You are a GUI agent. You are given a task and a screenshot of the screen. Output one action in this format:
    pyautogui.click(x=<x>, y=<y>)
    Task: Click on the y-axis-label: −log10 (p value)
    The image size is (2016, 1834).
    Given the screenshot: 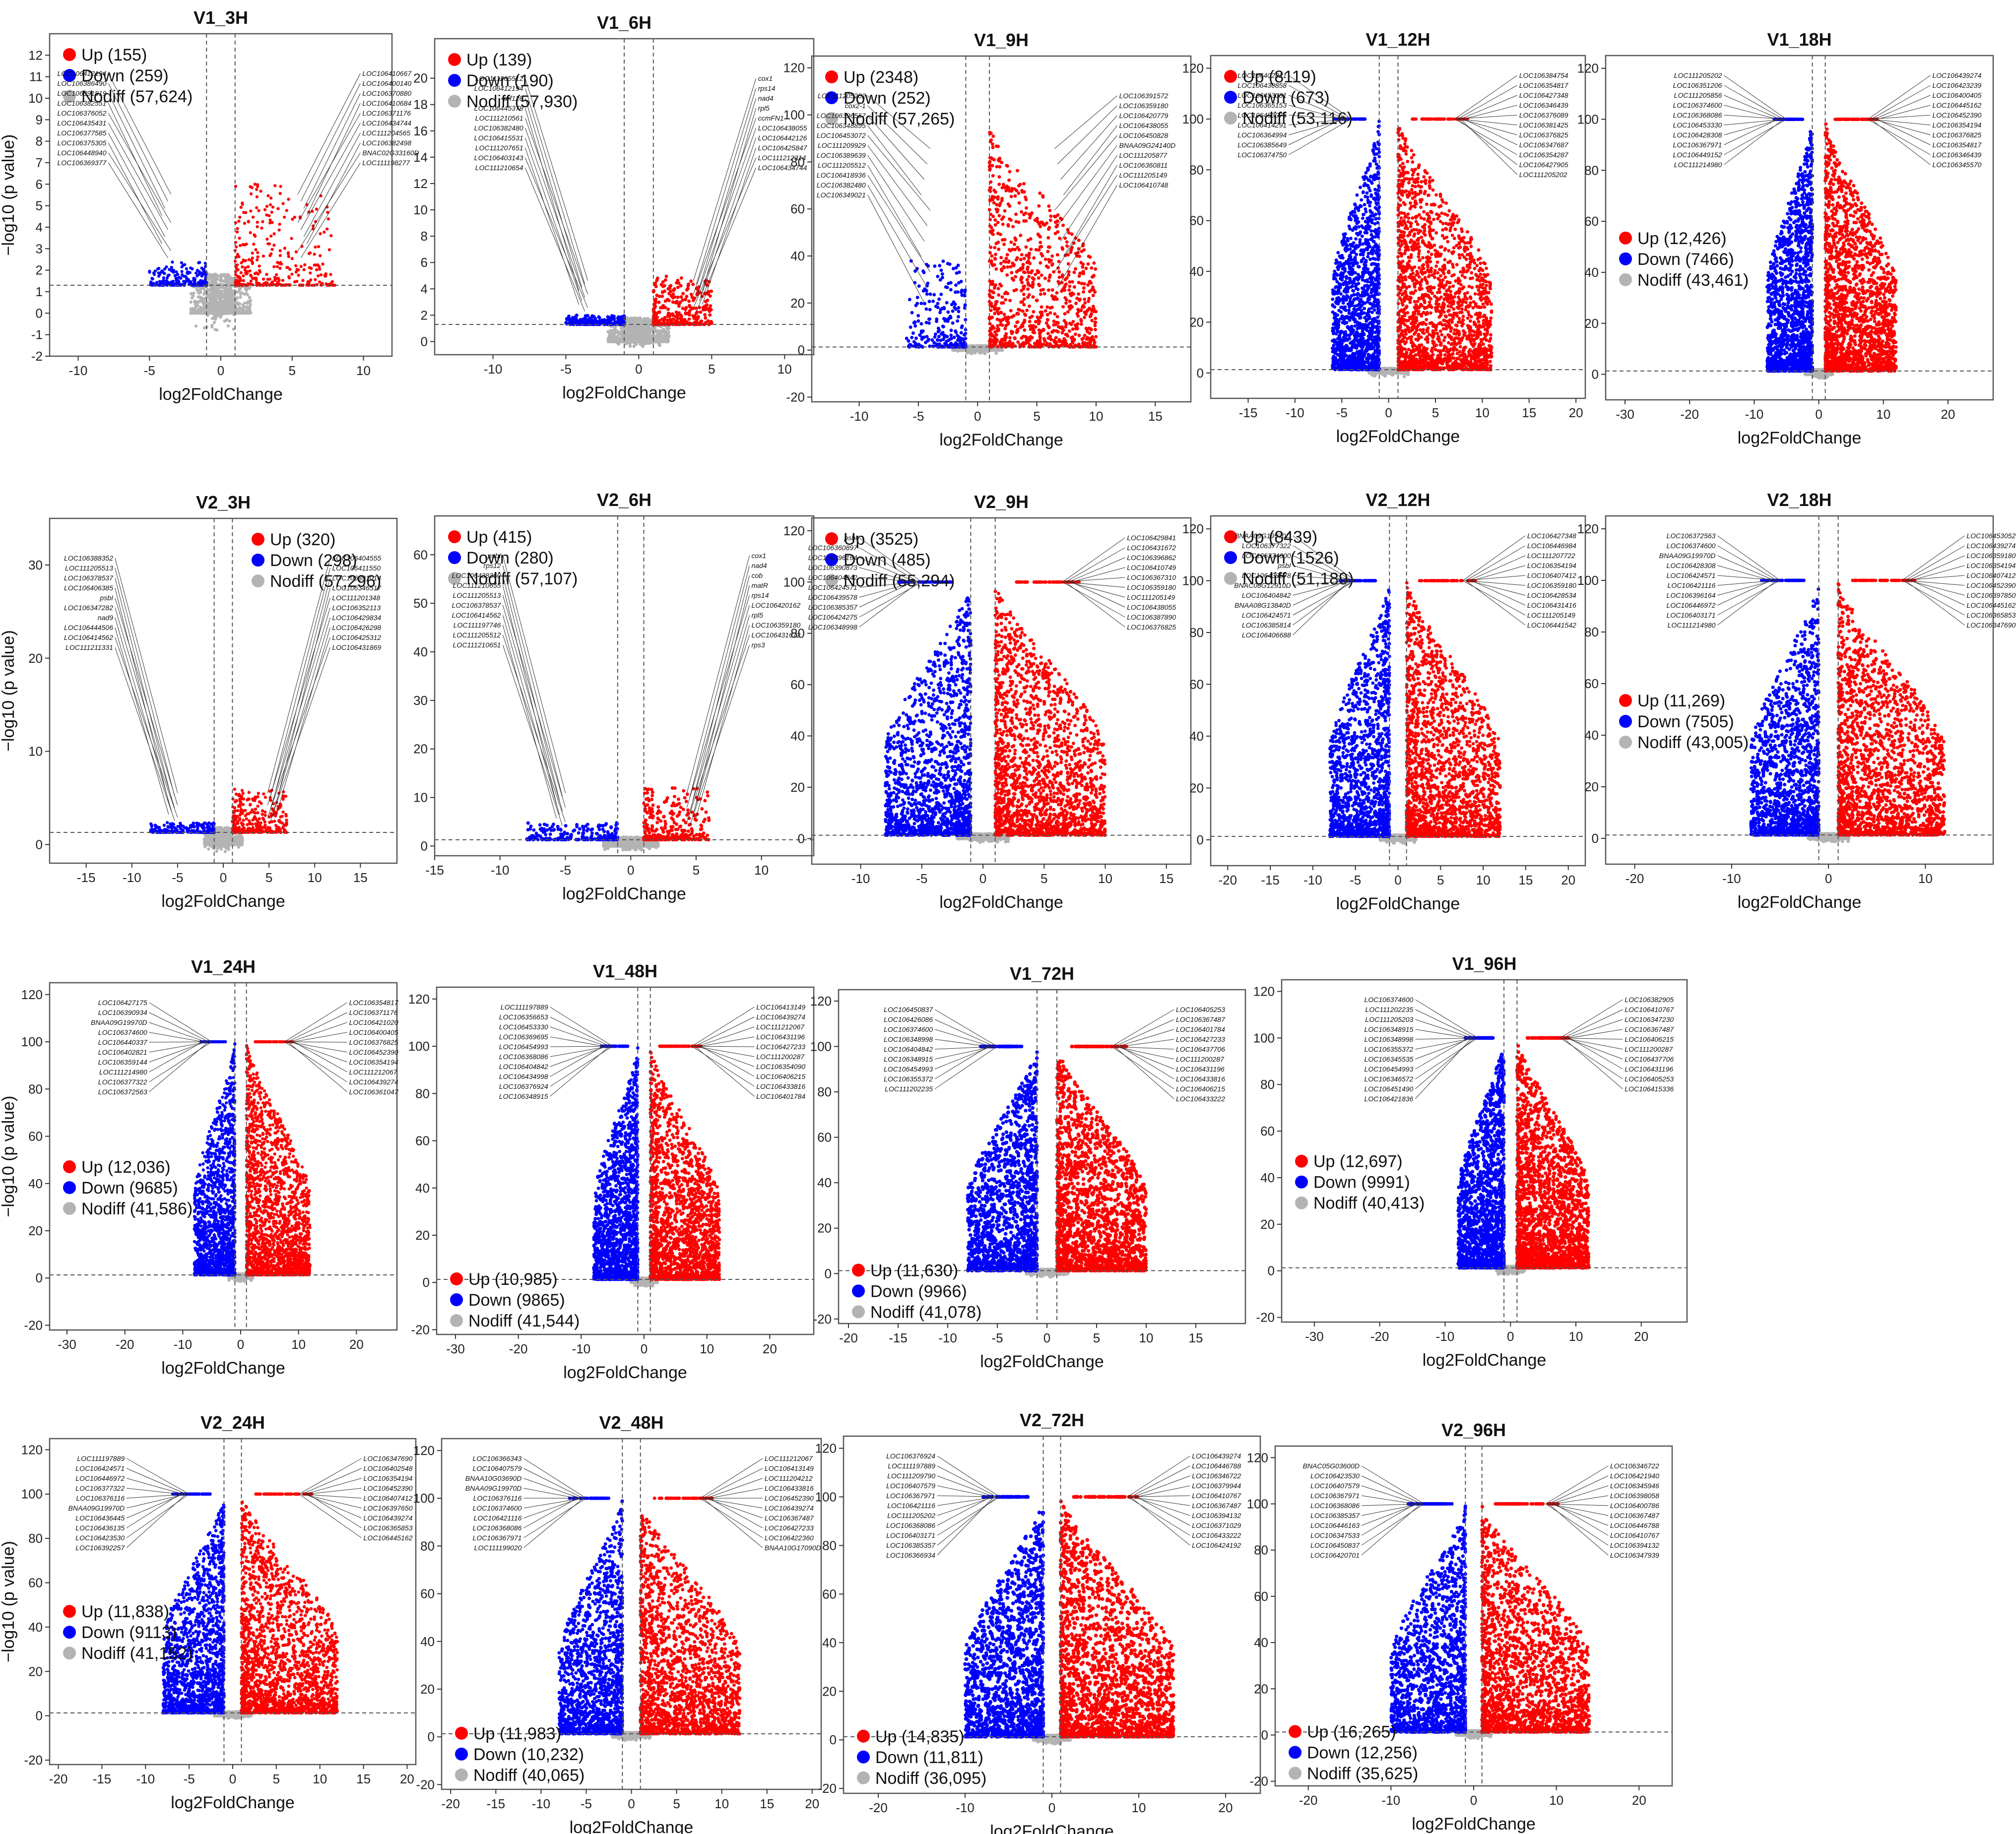 What is the action you would take?
    pyautogui.click(x=9, y=195)
    